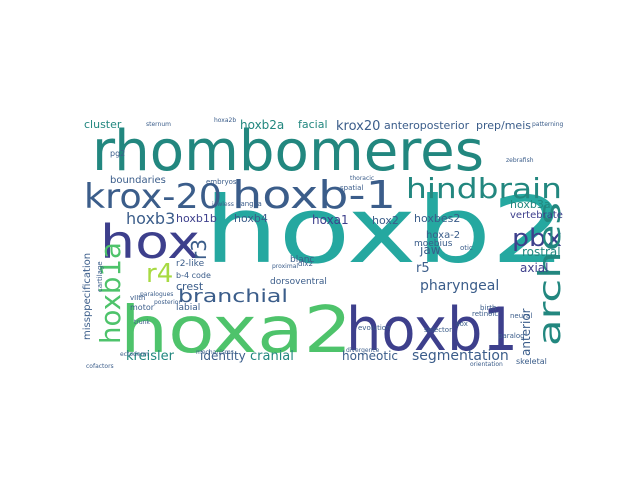  What do you see at coordinates (150, 356) in the screenshot?
I see `word-kreisler: kreisler` at bounding box center [150, 356].